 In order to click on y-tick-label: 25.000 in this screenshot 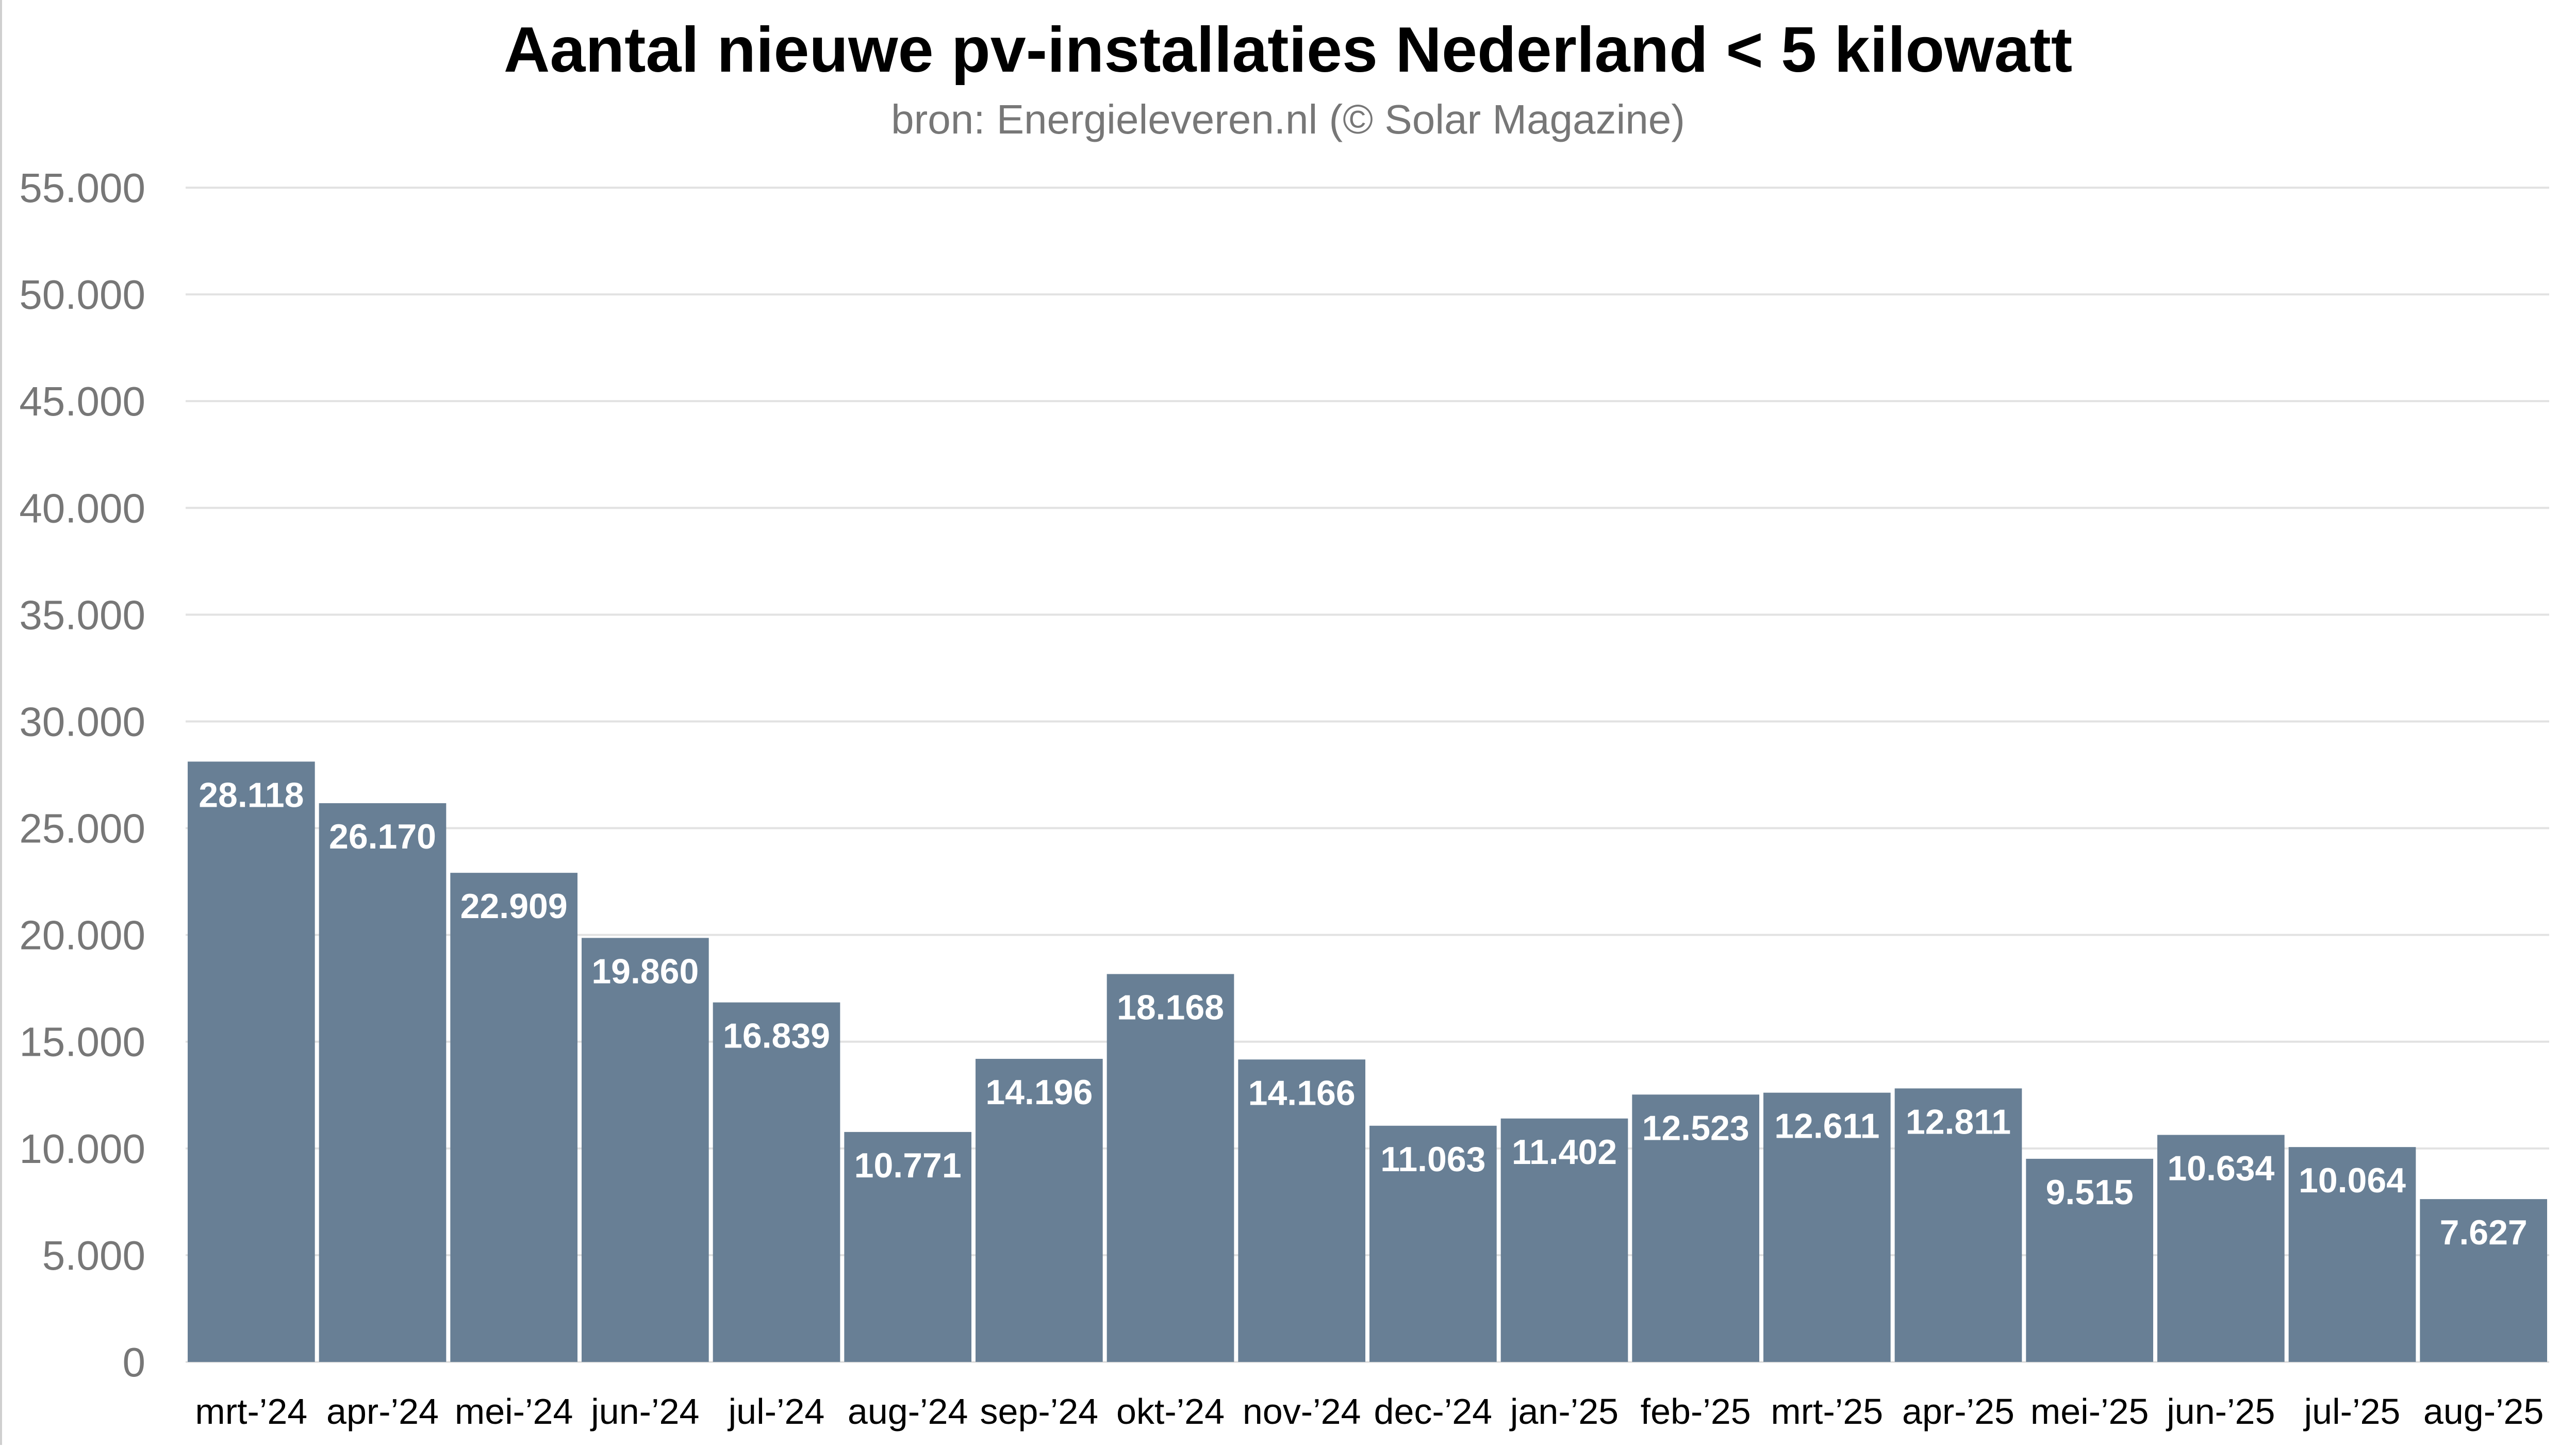, I will do `click(82, 829)`.